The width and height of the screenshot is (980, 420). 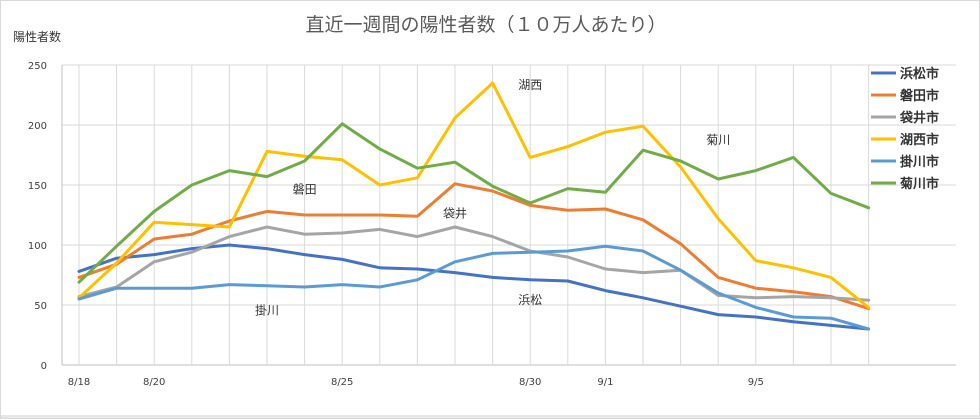 I want to click on bottom-strip, so click(x=490, y=416).